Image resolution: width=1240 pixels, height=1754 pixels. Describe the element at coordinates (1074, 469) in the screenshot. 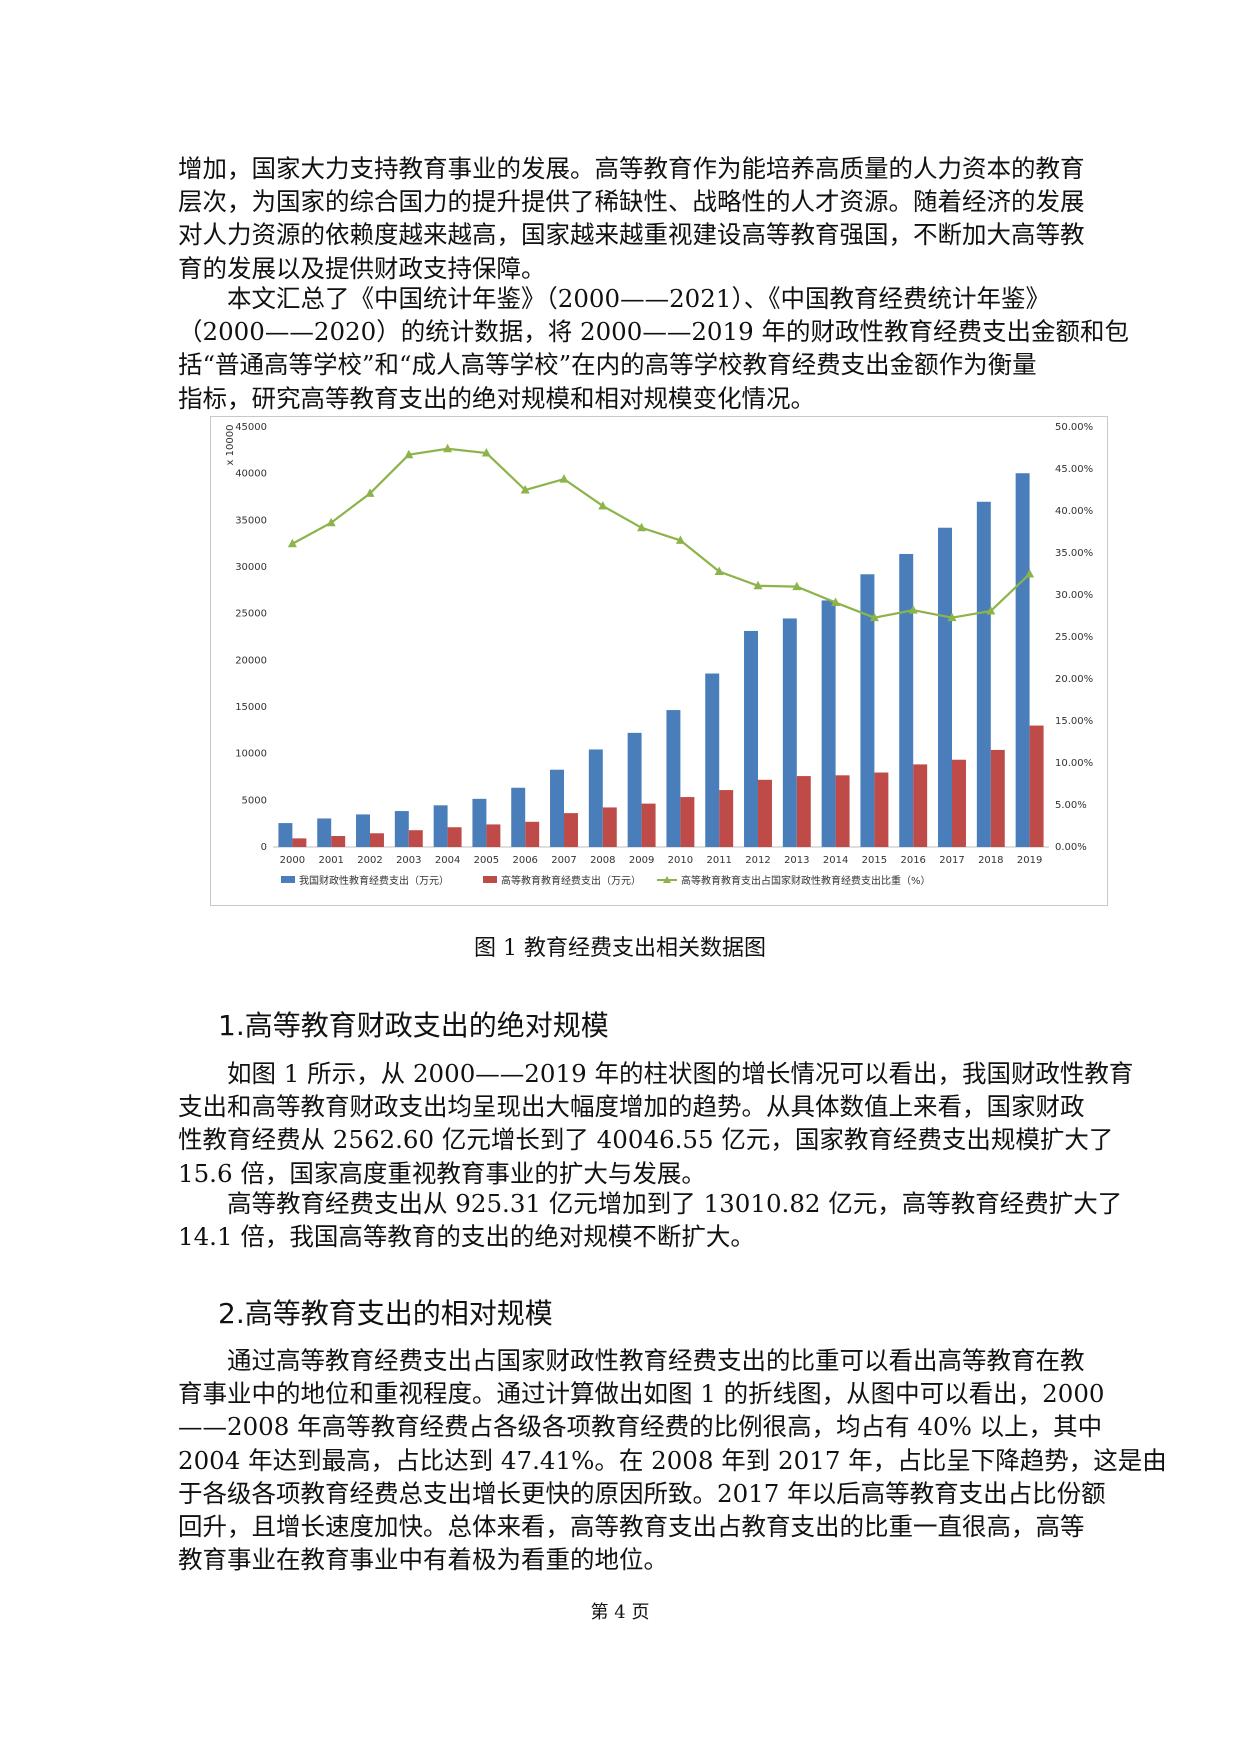

I see `y2-tick-label: 45.00%` at that location.